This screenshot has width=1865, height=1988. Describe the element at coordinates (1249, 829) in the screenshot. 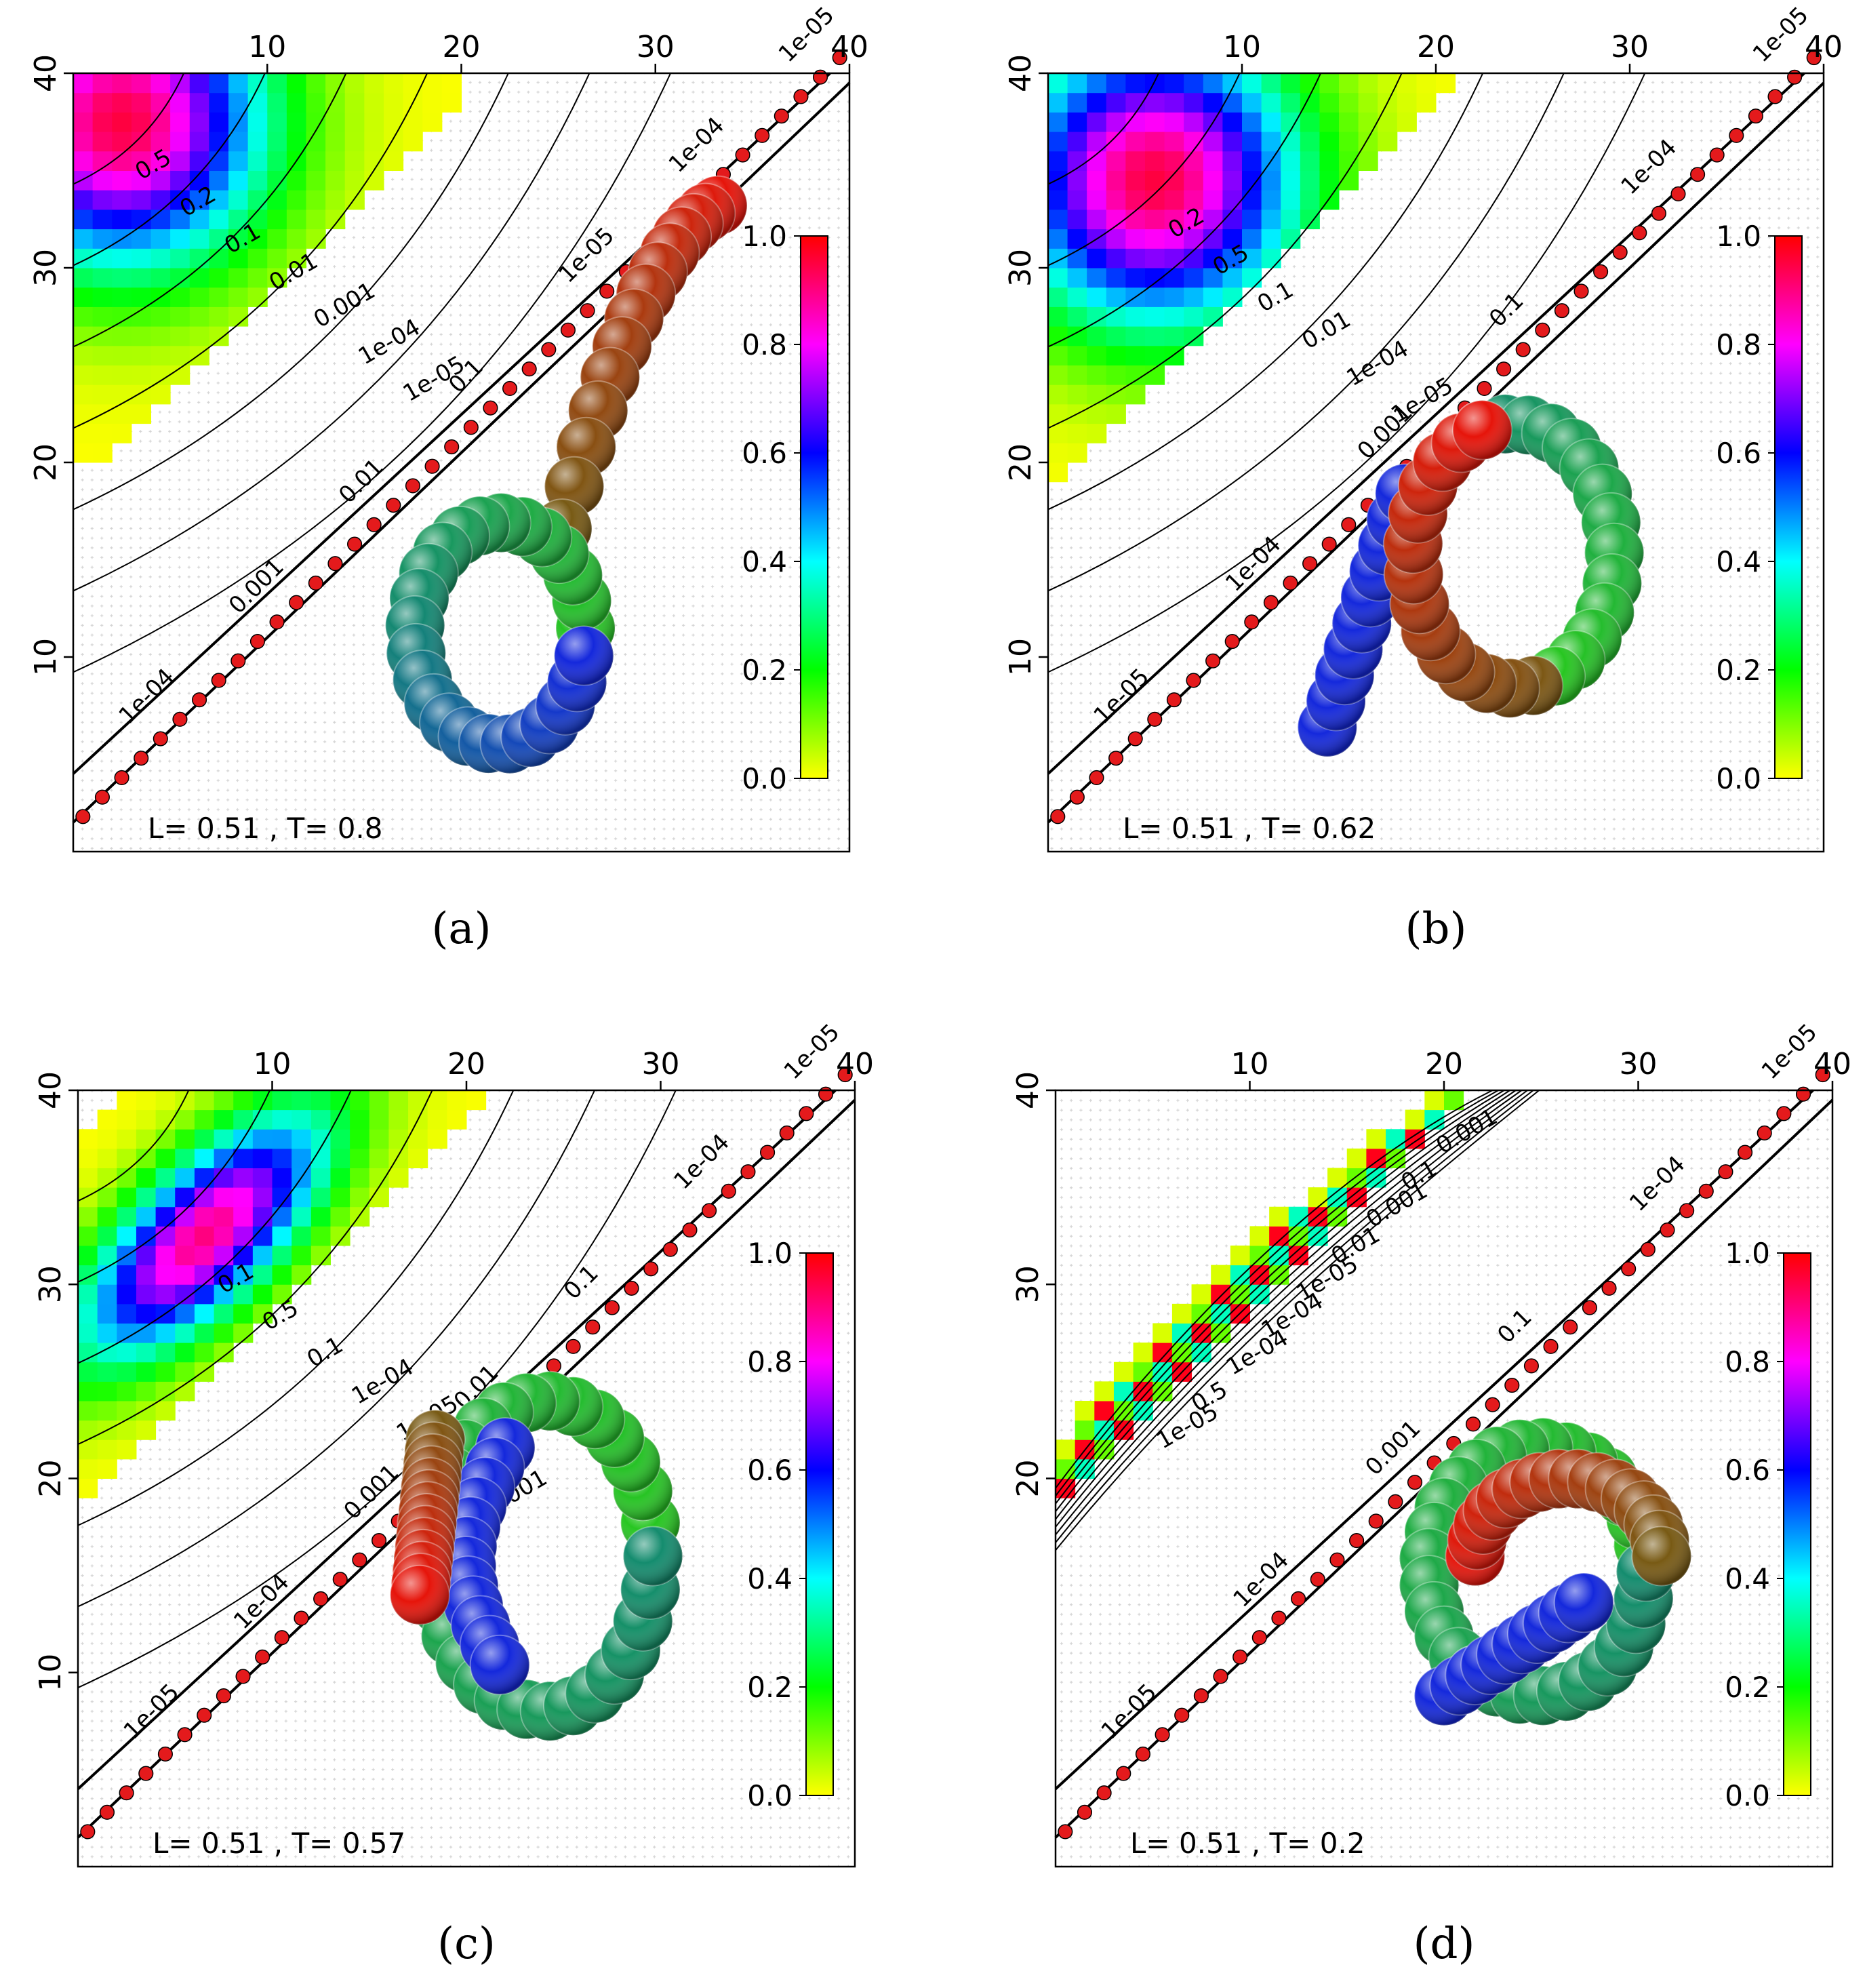

I see `parameter-annotation: L= 0.51 , T= 0.62` at that location.